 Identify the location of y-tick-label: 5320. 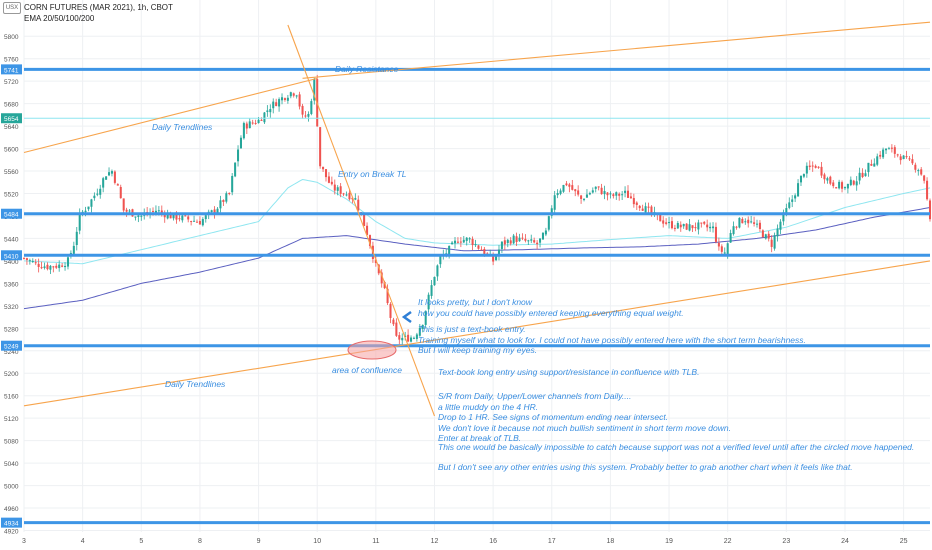
(11, 307).